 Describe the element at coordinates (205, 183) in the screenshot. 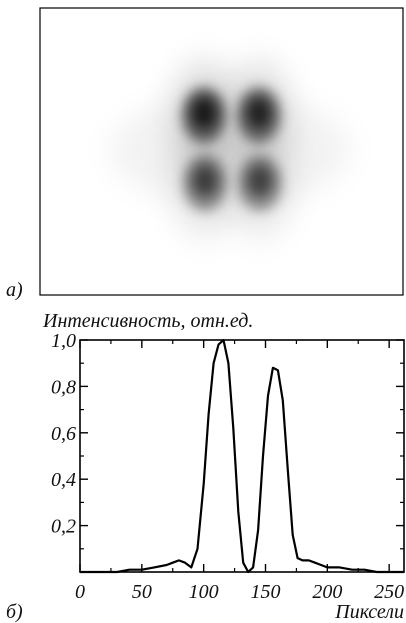

I see `lower-left-lobe` at that location.